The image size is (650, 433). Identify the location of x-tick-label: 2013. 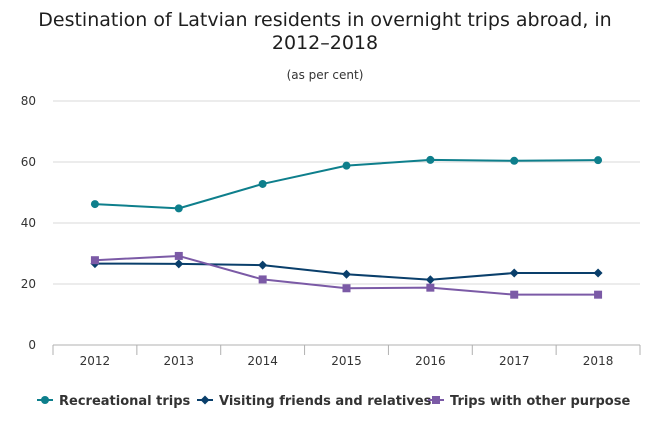
(179, 361).